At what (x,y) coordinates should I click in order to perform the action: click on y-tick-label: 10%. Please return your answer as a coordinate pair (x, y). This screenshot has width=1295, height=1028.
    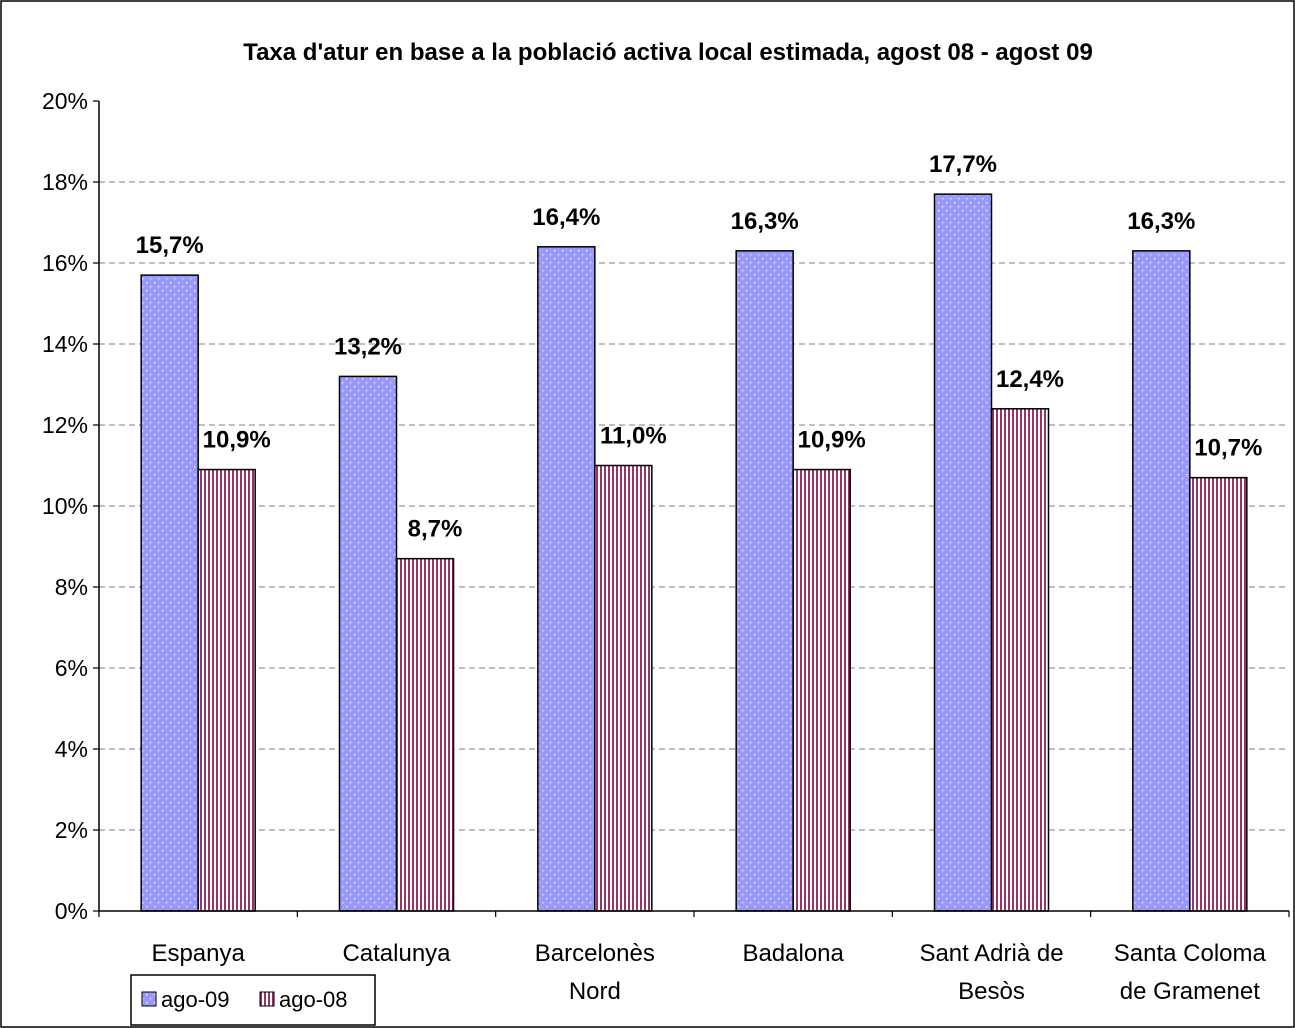
    Looking at the image, I should click on (65, 506).